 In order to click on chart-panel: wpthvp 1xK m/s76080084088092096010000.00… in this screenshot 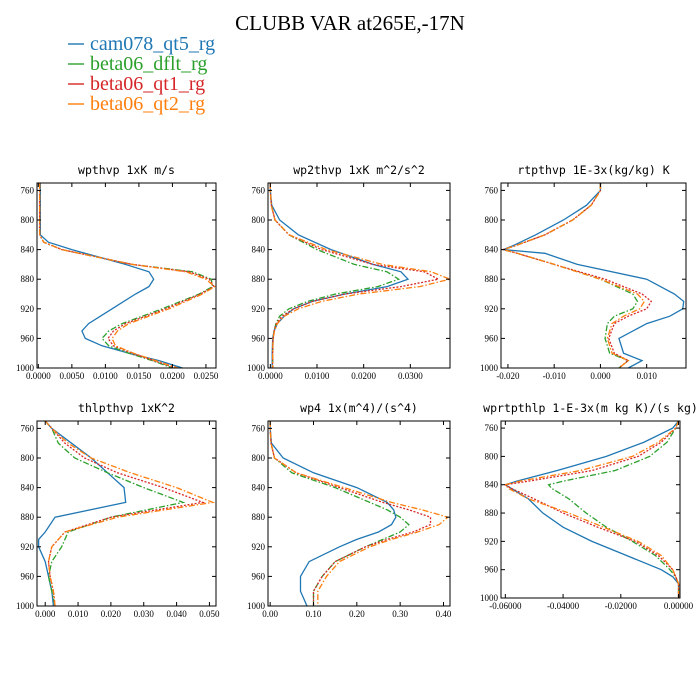, I will do `click(117, 272)`.